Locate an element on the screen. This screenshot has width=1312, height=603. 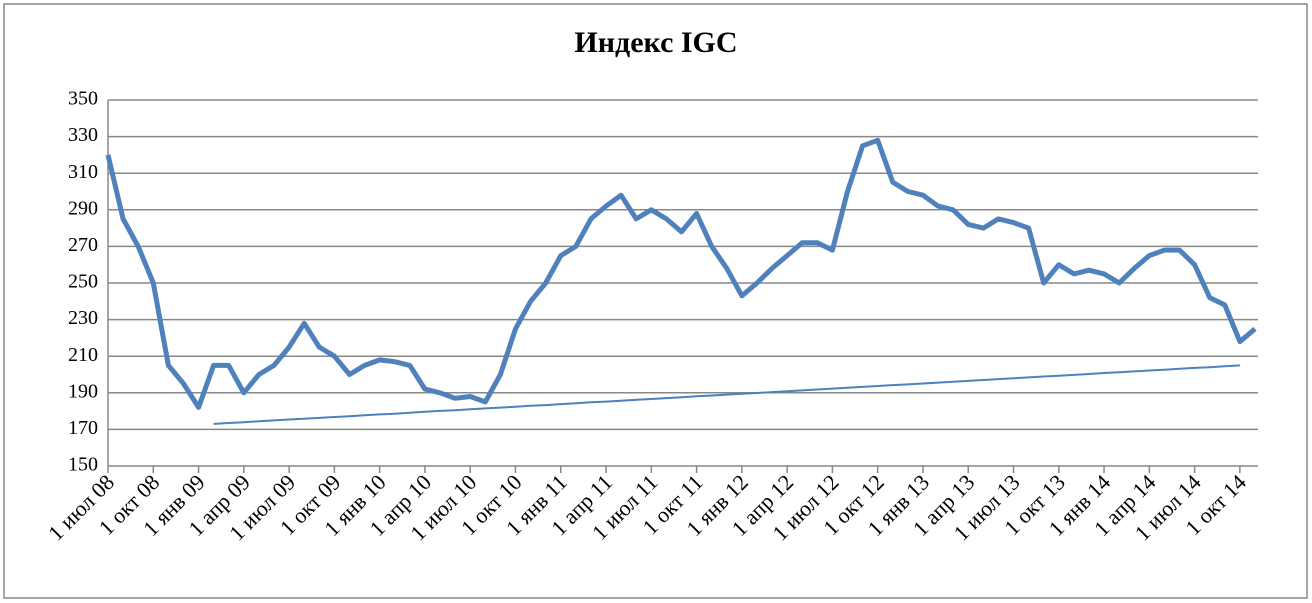
y-tick-label: 290 is located at coordinates (83, 208).